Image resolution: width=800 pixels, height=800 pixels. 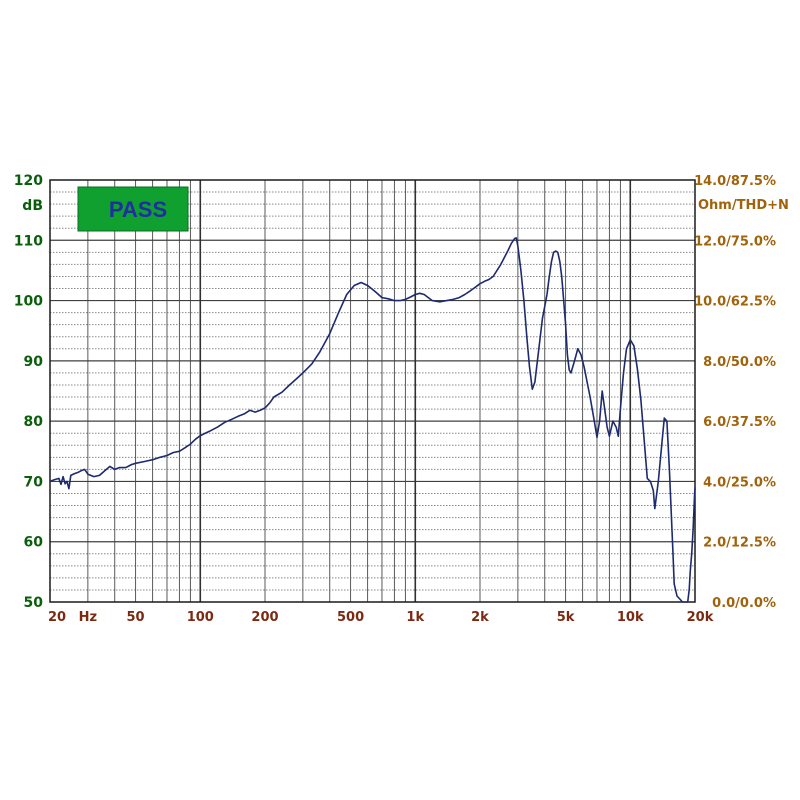 What do you see at coordinates (350, 617) in the screenshot?
I see `x-tick-label: 500` at bounding box center [350, 617].